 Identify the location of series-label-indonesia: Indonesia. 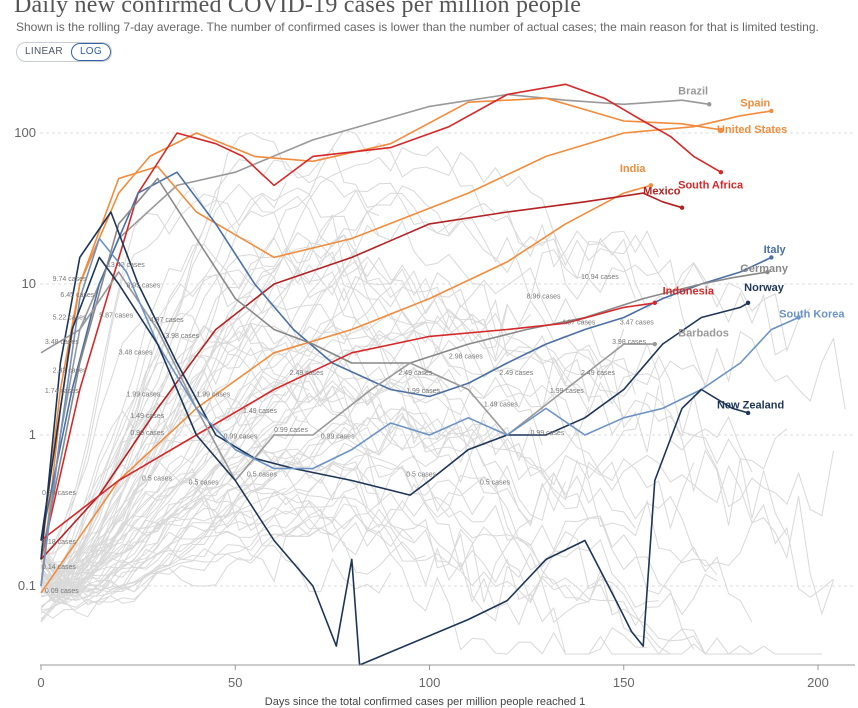
(689, 292).